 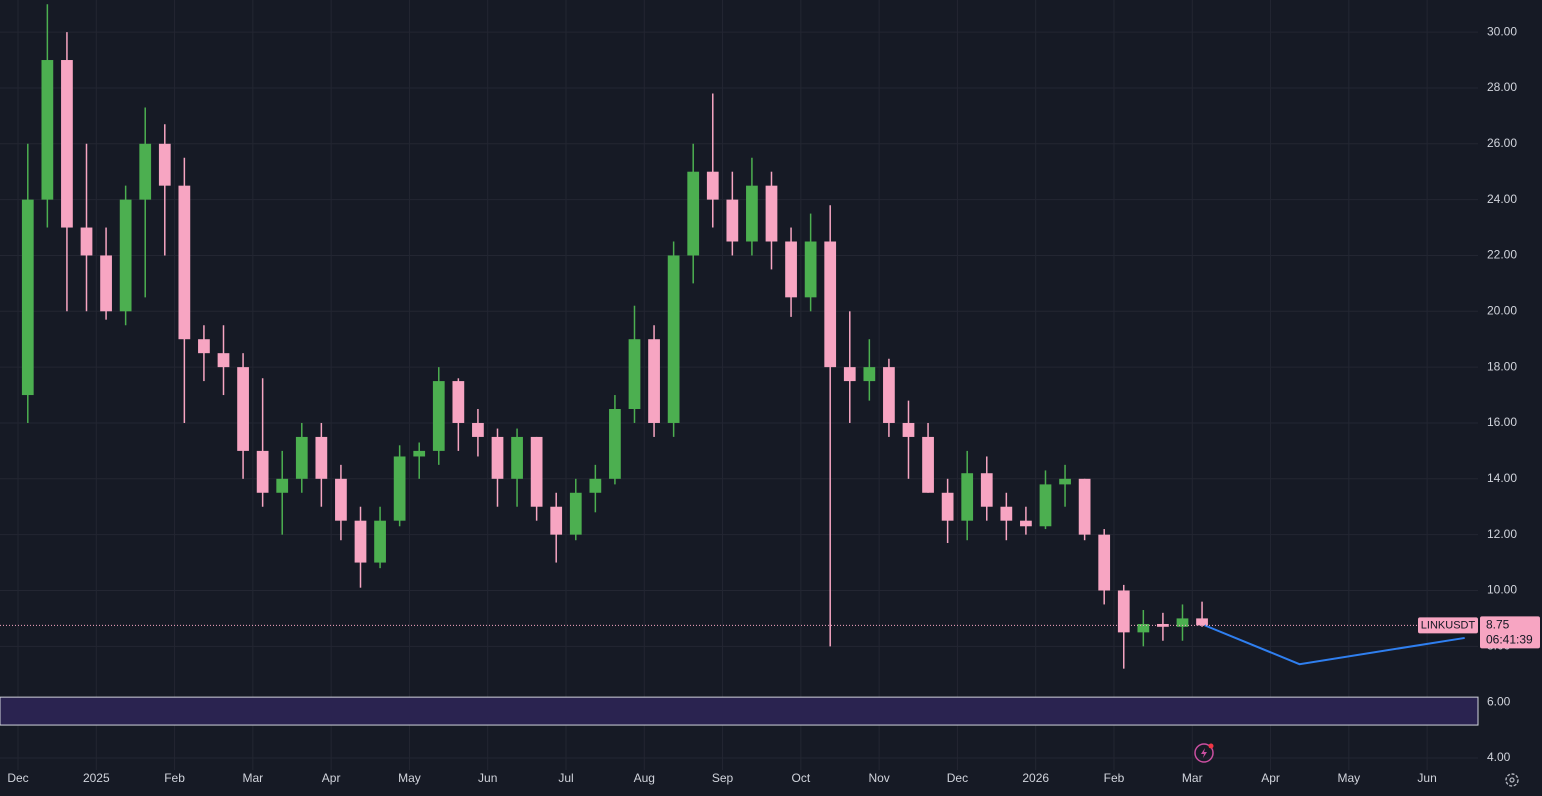 What do you see at coordinates (1498, 625) in the screenshot?
I see `price-label: 8.75` at bounding box center [1498, 625].